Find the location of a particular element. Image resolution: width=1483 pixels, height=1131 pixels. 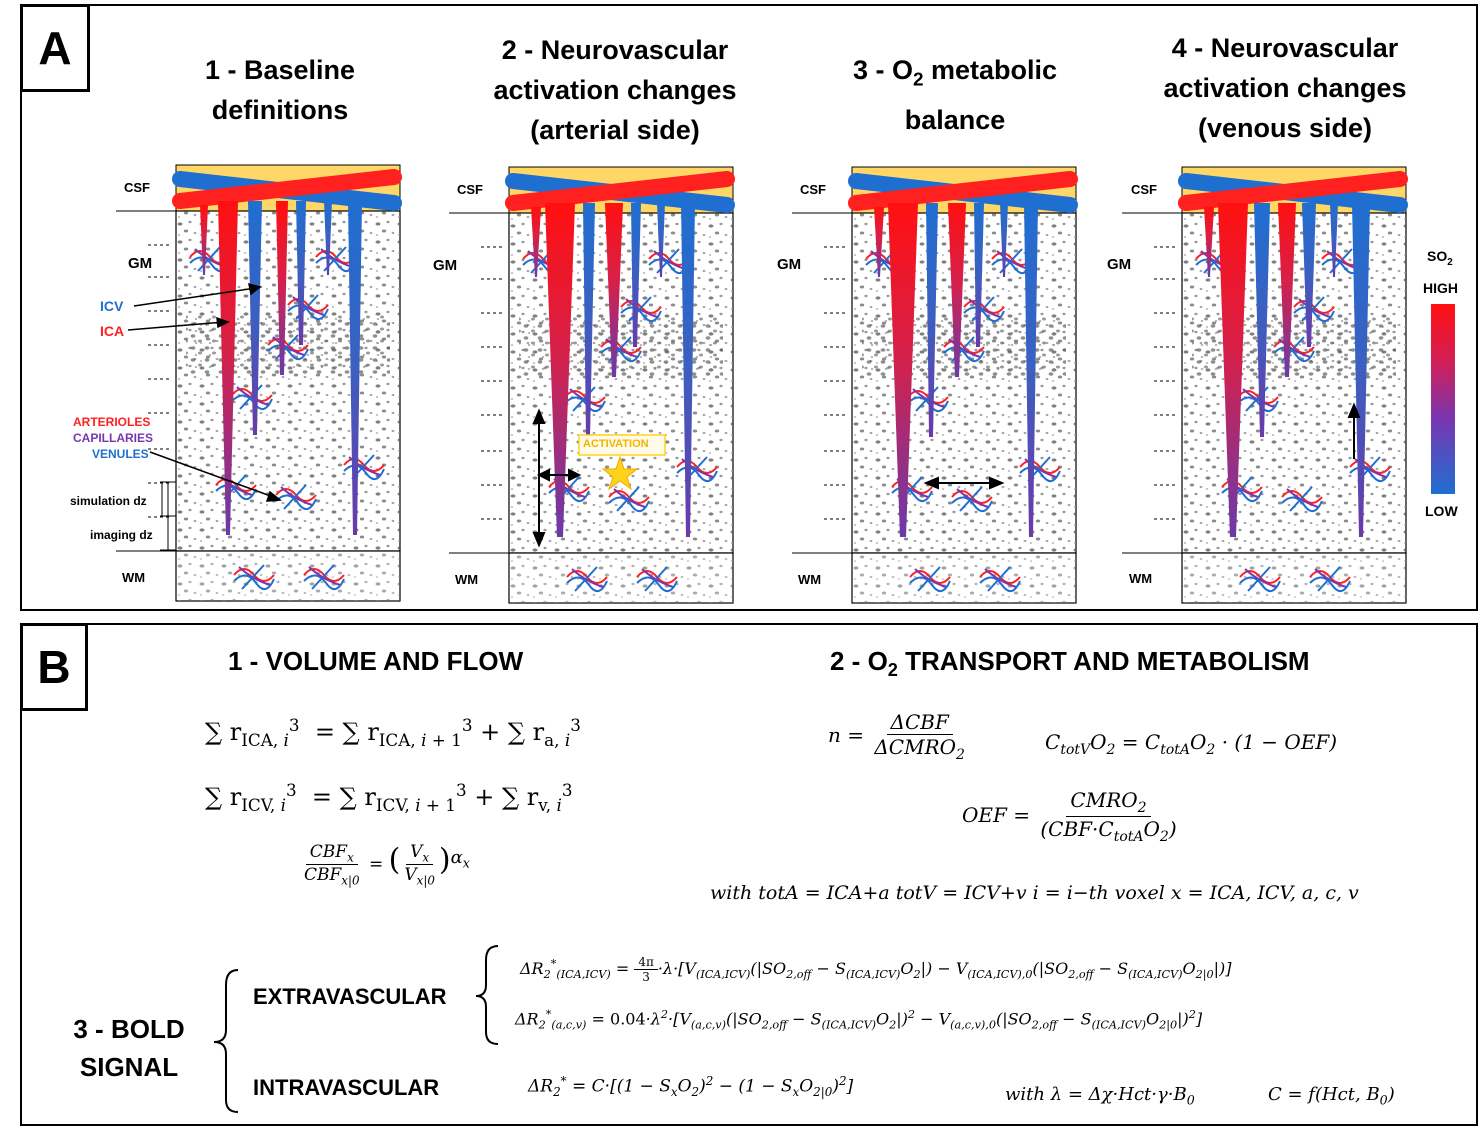

label-imaging-dz: imaging dz is located at coordinates (121, 535).